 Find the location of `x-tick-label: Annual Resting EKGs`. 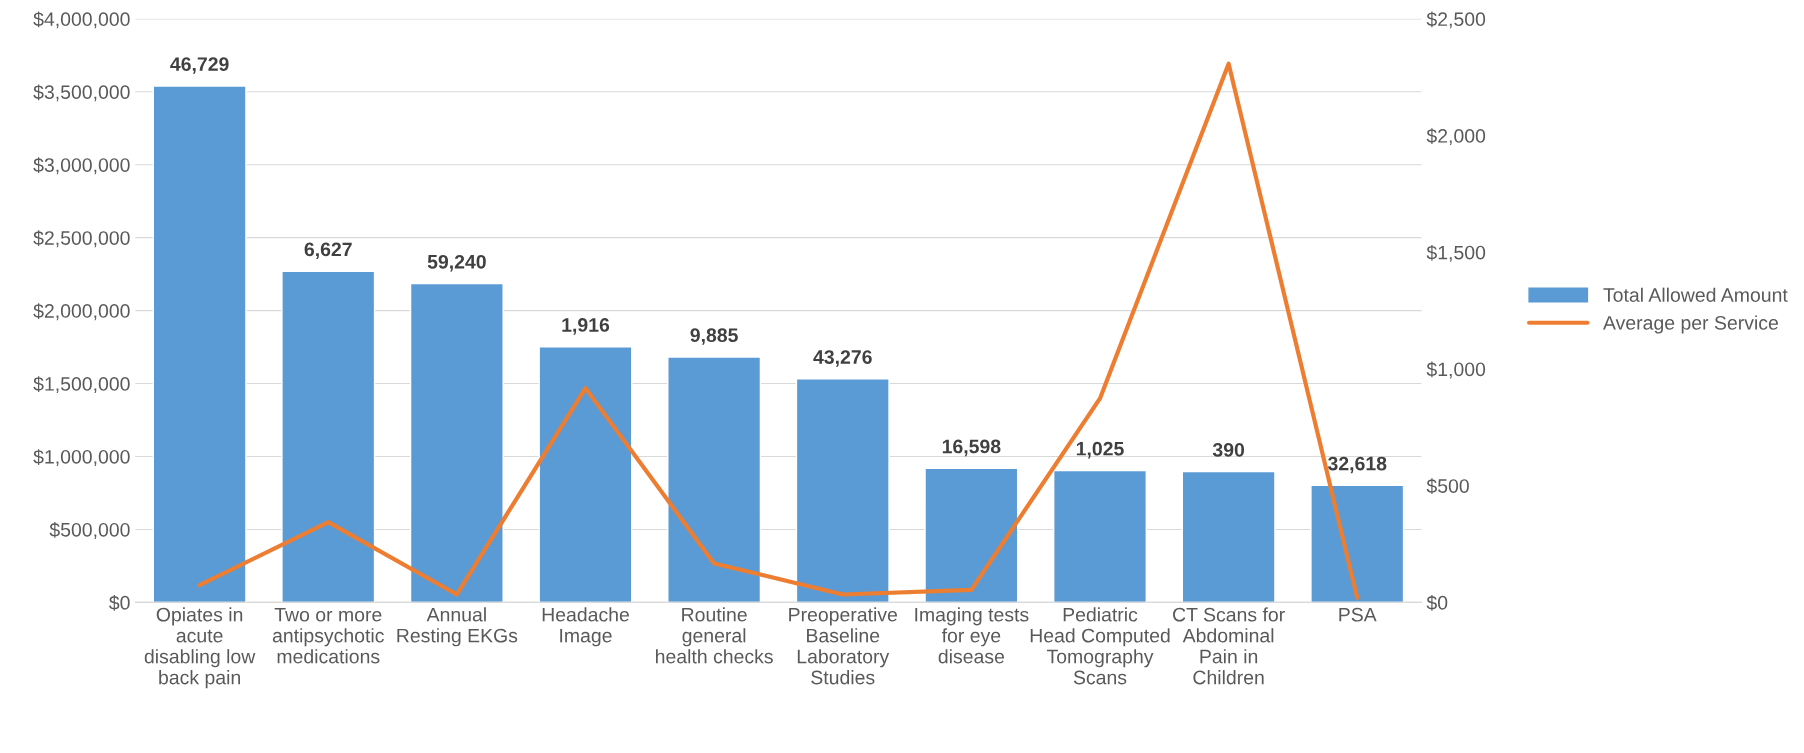

x-tick-label: Annual Resting EKGs is located at coordinates (457, 627).